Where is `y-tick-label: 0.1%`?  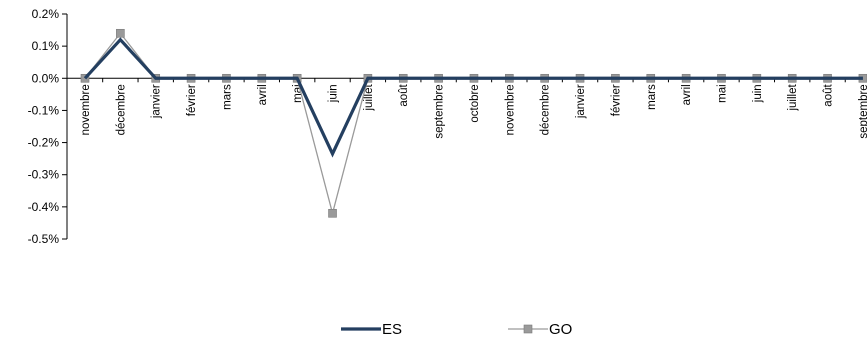 y-tick-label: 0.1% is located at coordinates (46, 46).